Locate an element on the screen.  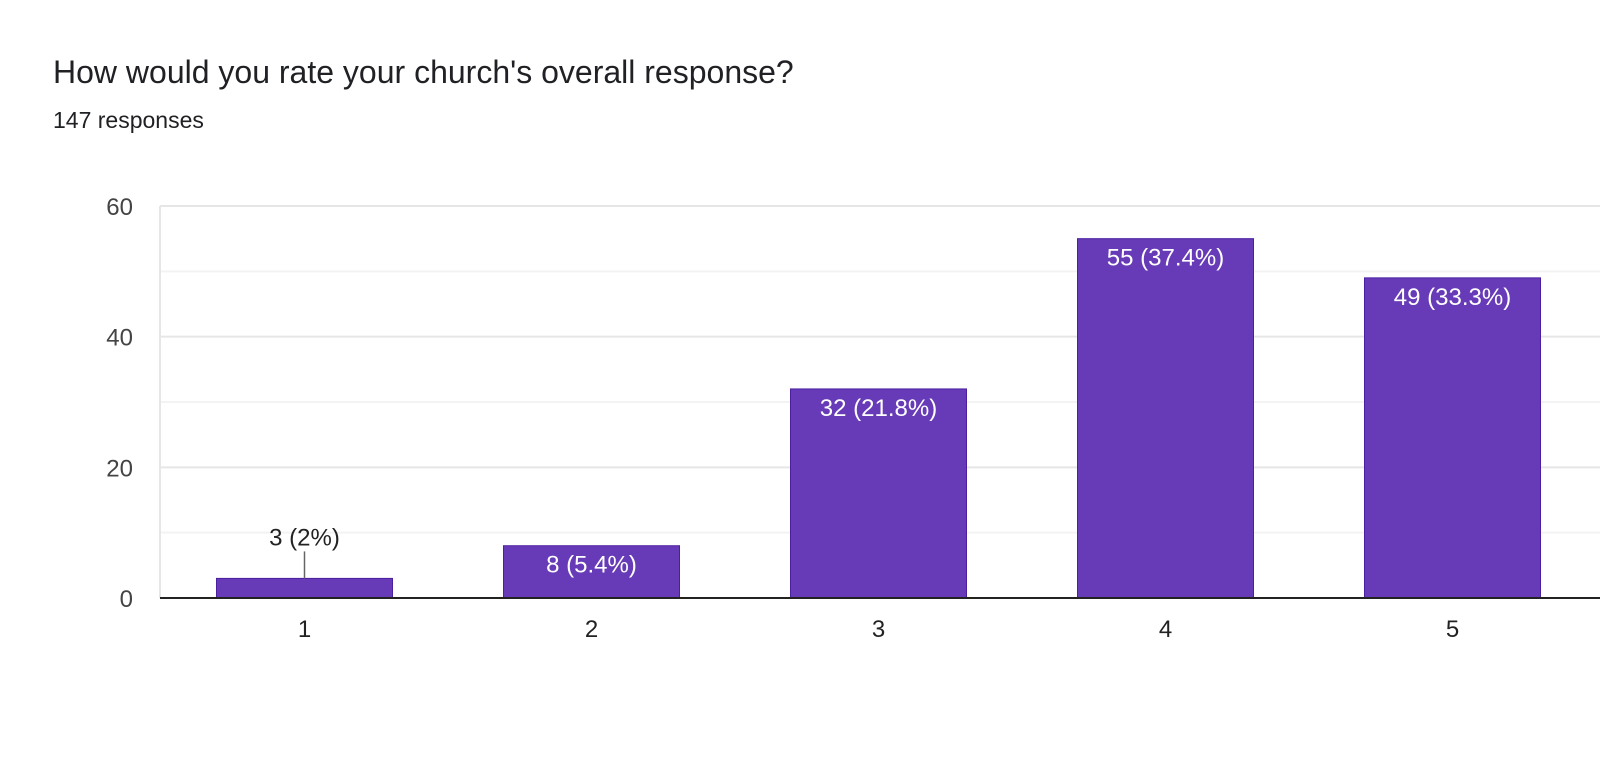
data-label: 49 (33.3%) is located at coordinates (1452, 297).